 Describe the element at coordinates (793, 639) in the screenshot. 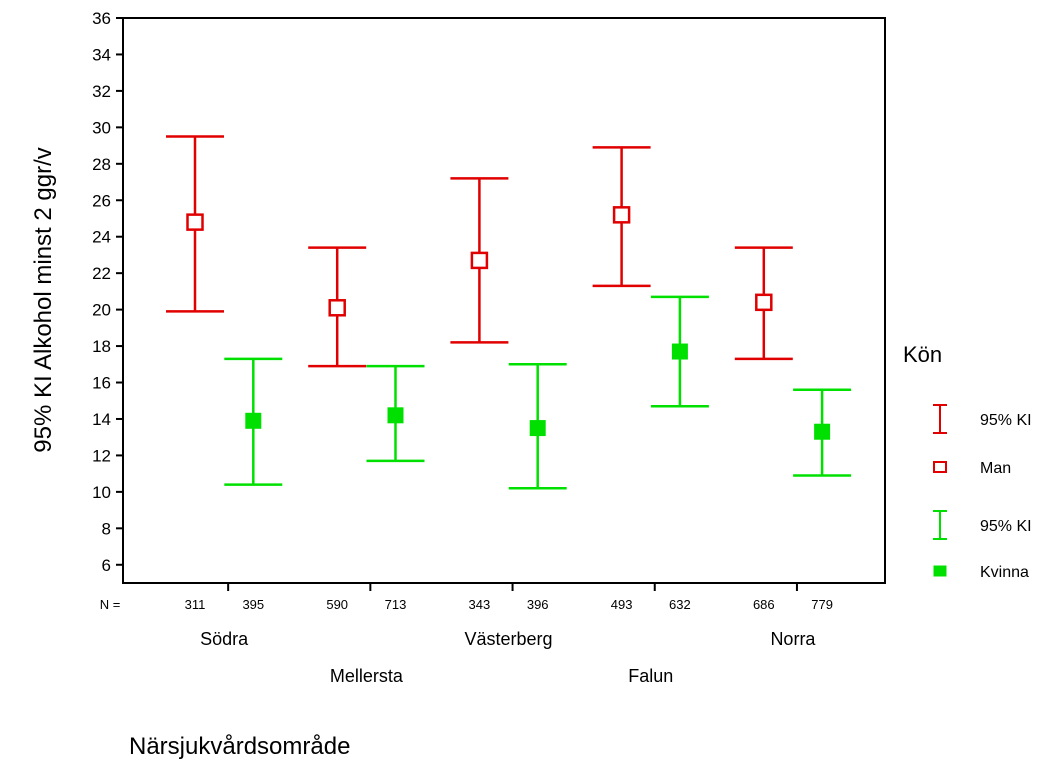

I see `category-label: Norra` at that location.